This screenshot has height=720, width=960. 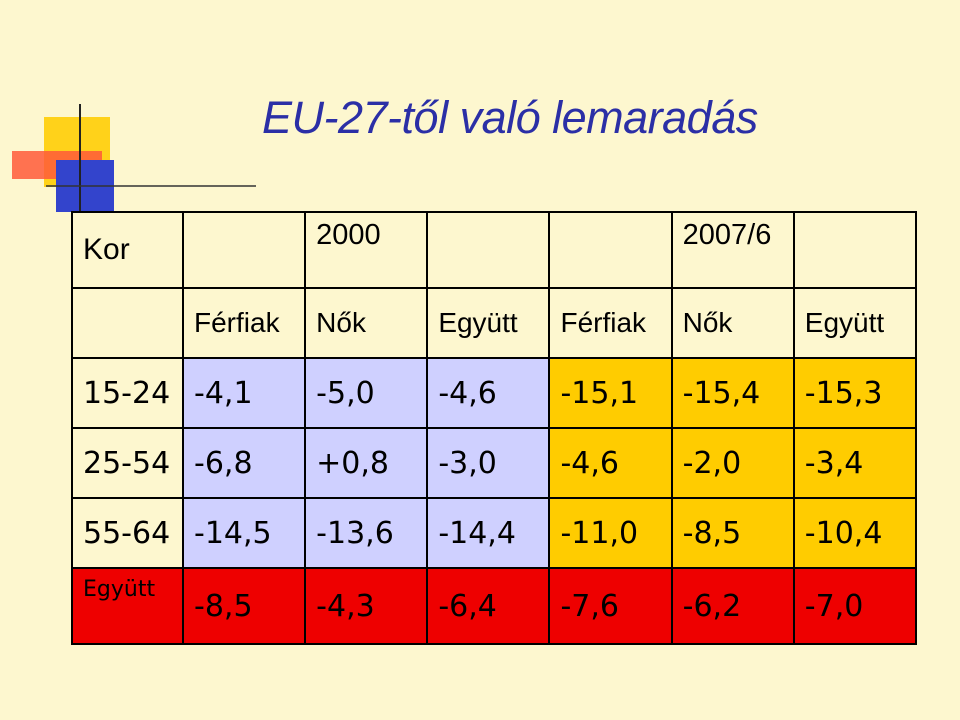 What do you see at coordinates (732, 606) in the screenshot?
I see `value-cell: -6,2` at bounding box center [732, 606].